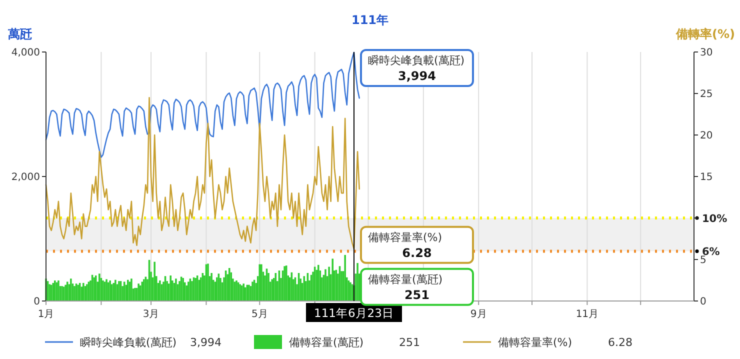 This screenshot has height=359, width=740. What do you see at coordinates (715, 219) in the screenshot?
I see `ref-line-label: 10%` at bounding box center [715, 219].